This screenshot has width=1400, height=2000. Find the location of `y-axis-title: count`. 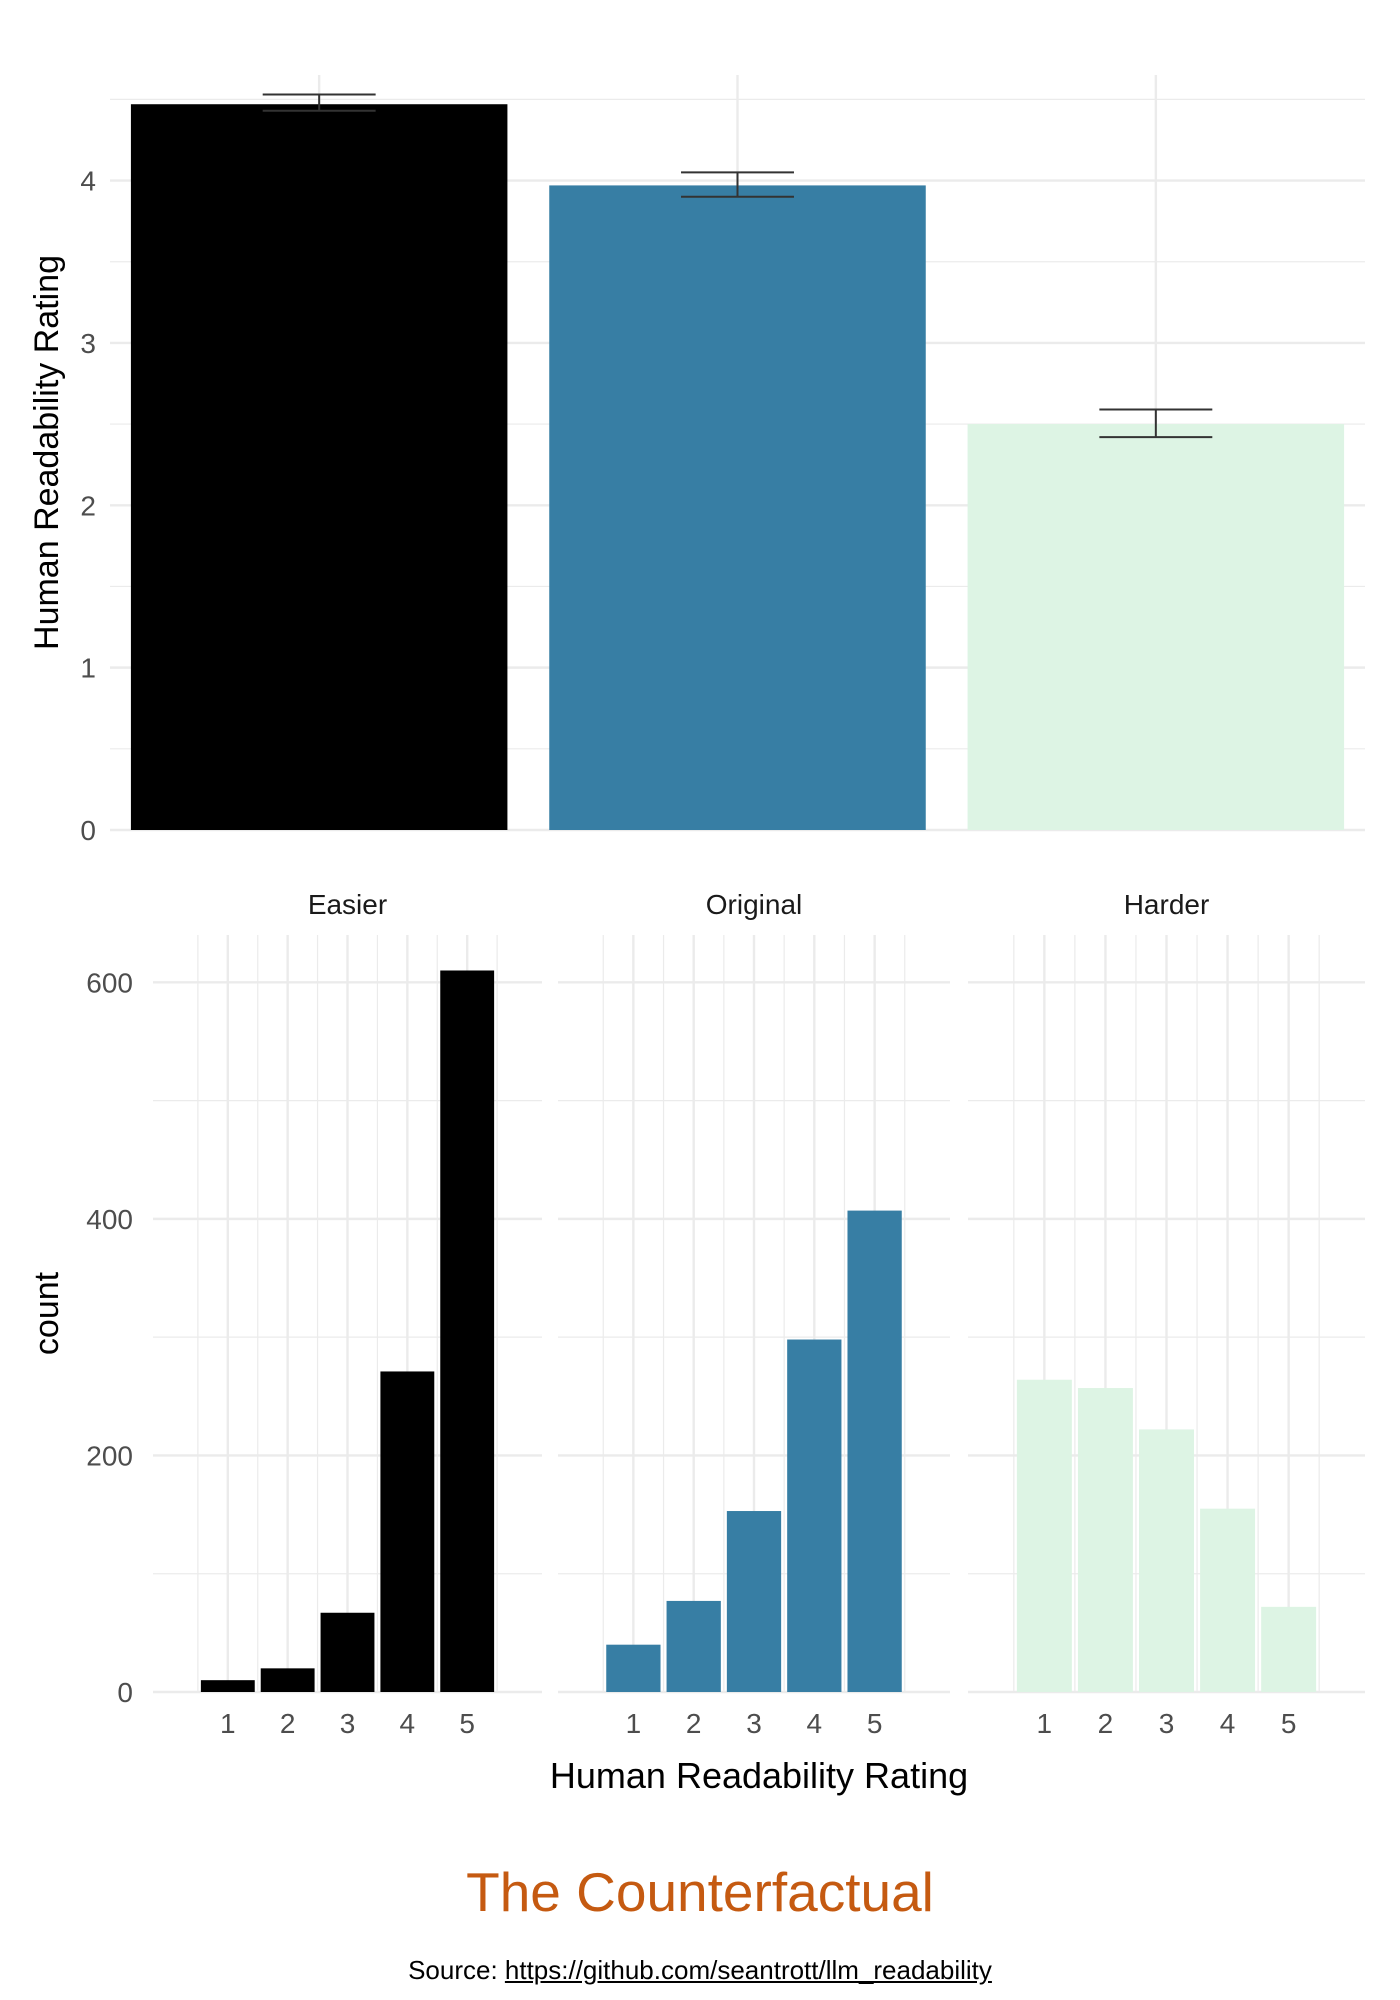

y-axis-title: count is located at coordinates (47, 1313).